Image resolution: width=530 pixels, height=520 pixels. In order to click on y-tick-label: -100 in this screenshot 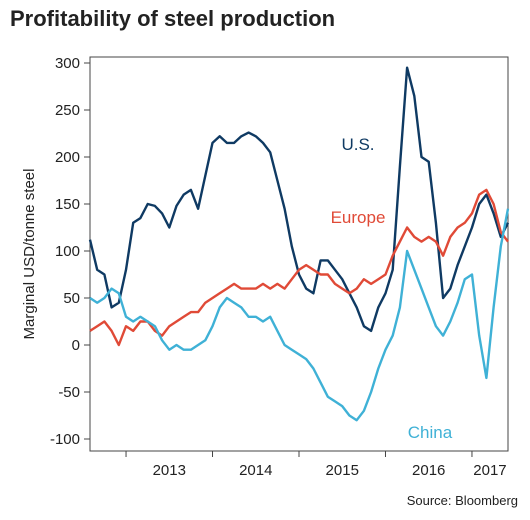, I will do `click(65, 439)`.